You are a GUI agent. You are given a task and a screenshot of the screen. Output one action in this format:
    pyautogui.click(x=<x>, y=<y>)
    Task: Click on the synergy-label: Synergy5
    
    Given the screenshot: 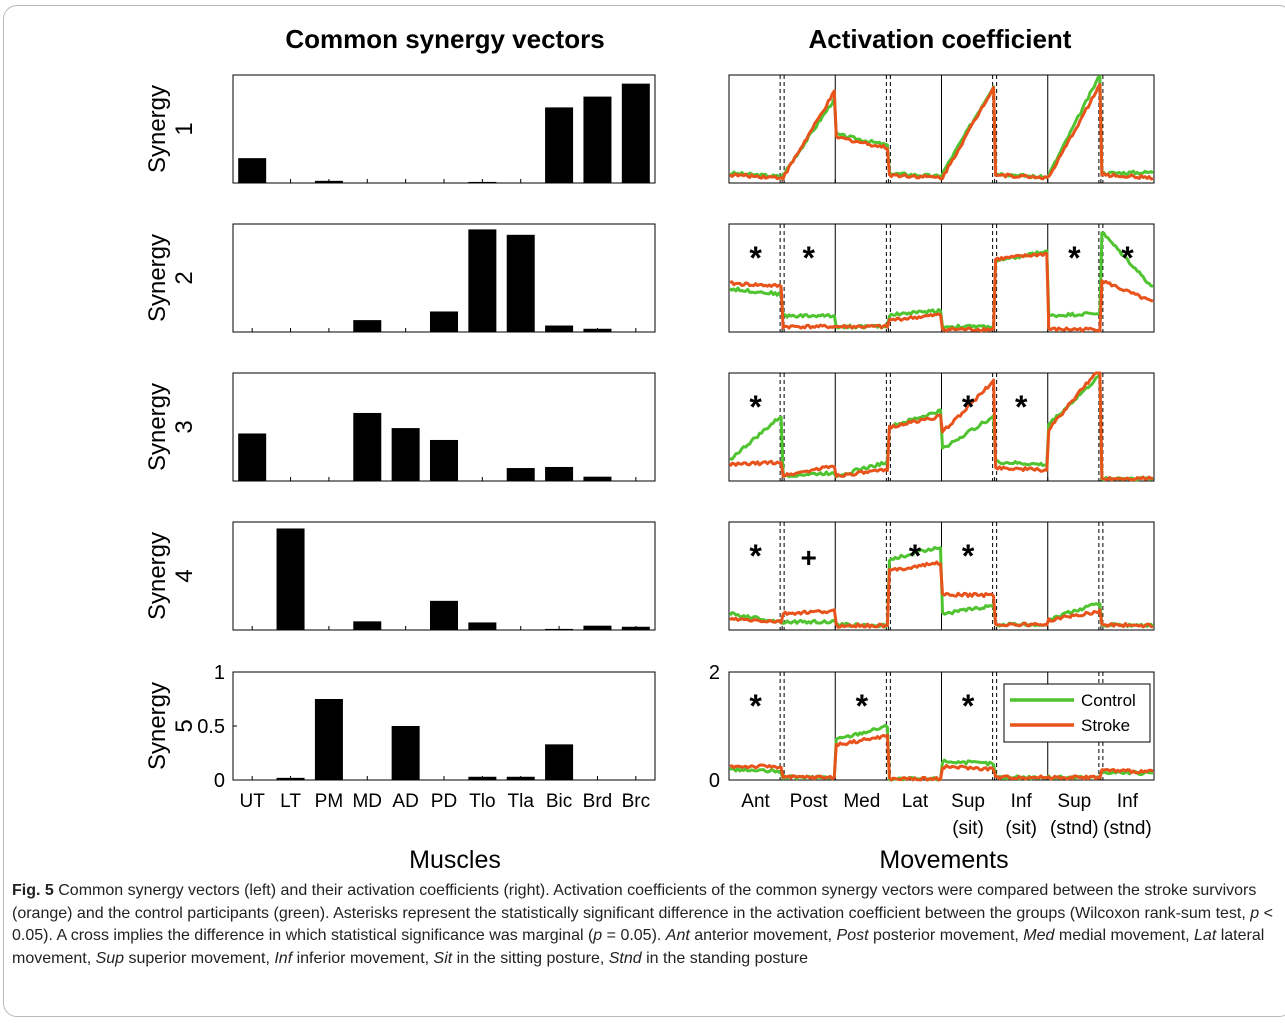 What is the action you would take?
    pyautogui.click(x=171, y=726)
    